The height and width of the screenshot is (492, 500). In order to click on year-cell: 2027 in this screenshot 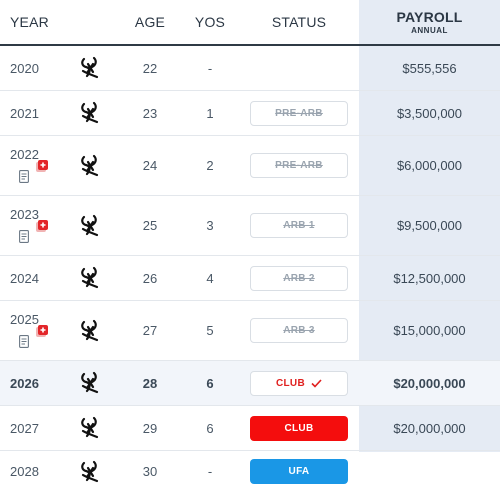, I will do `click(24, 428)`.